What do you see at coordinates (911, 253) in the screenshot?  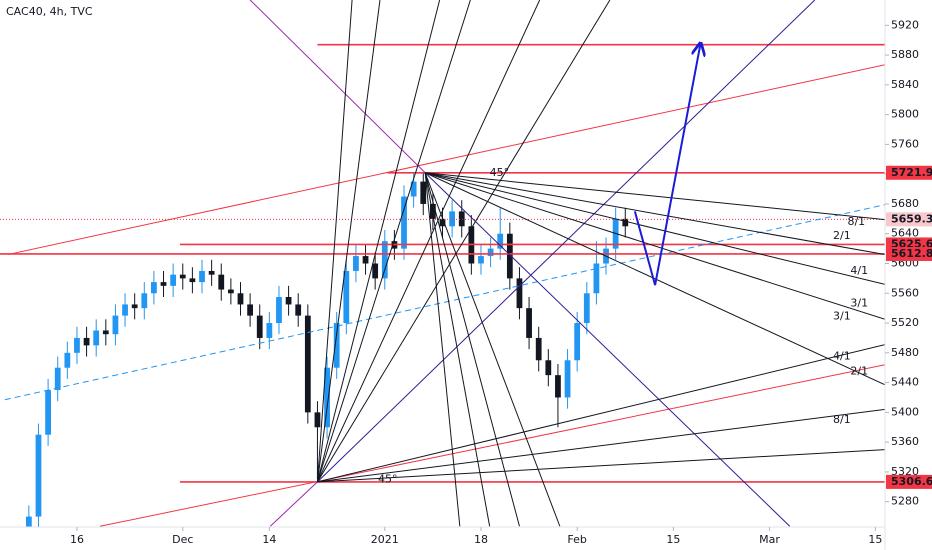 I see `price-tag-label: 5612.8` at bounding box center [911, 253].